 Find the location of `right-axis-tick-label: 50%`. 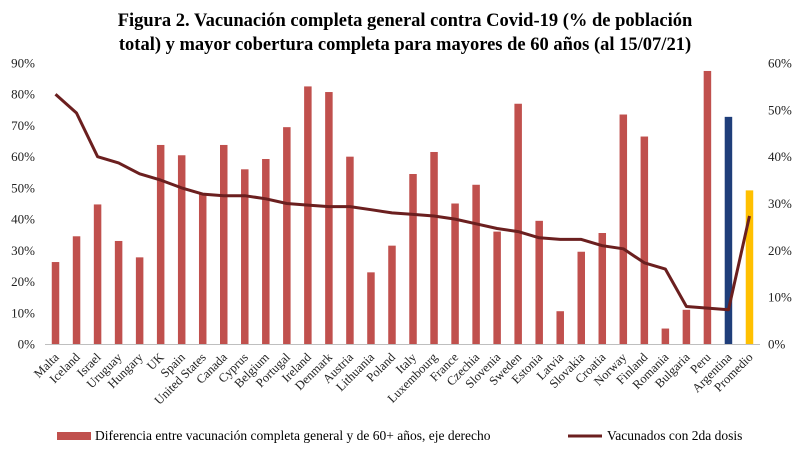

right-axis-tick-label: 50% is located at coordinates (780, 109).